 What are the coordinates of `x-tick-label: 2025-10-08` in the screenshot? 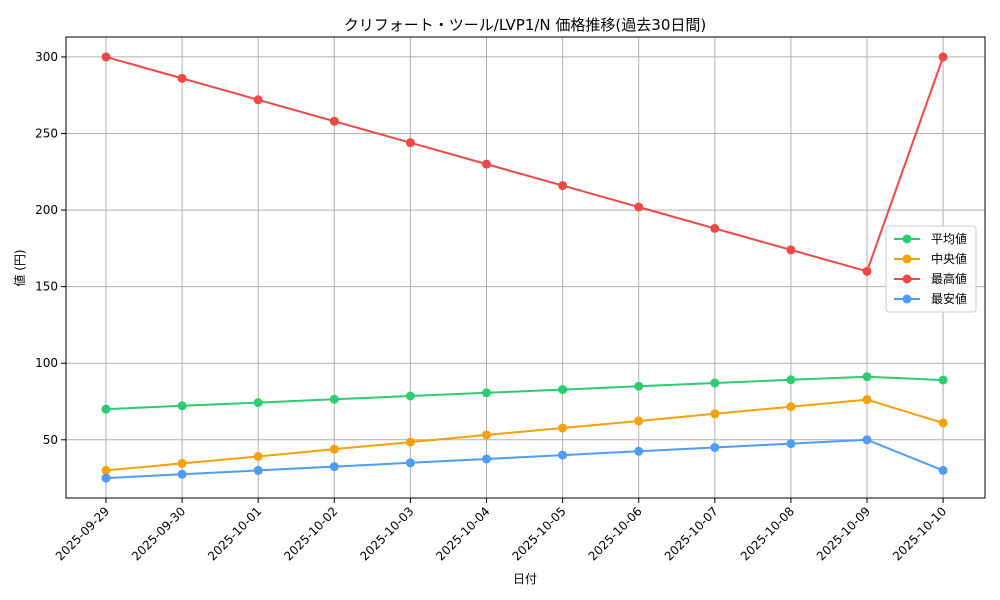 It's located at (767, 533).